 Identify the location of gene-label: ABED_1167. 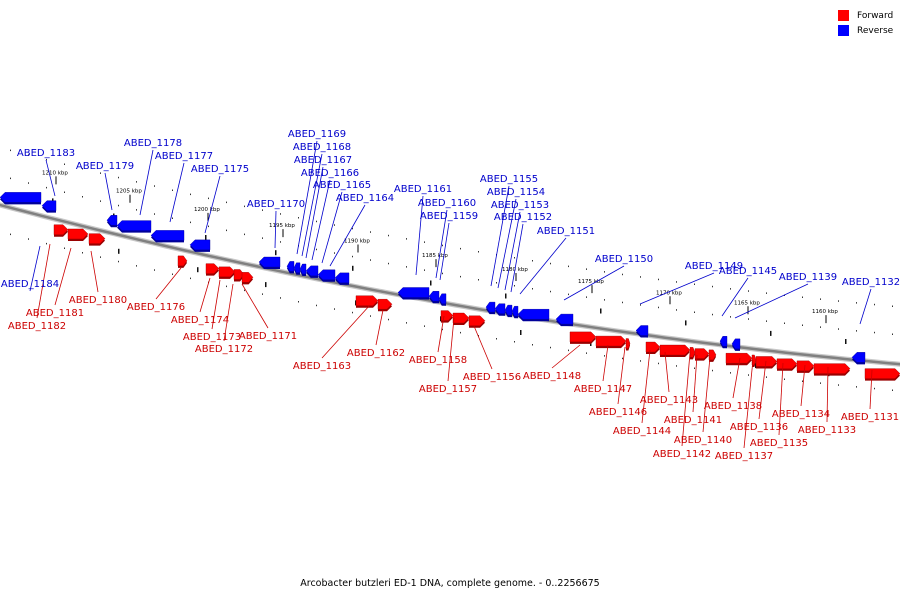
(323, 160).